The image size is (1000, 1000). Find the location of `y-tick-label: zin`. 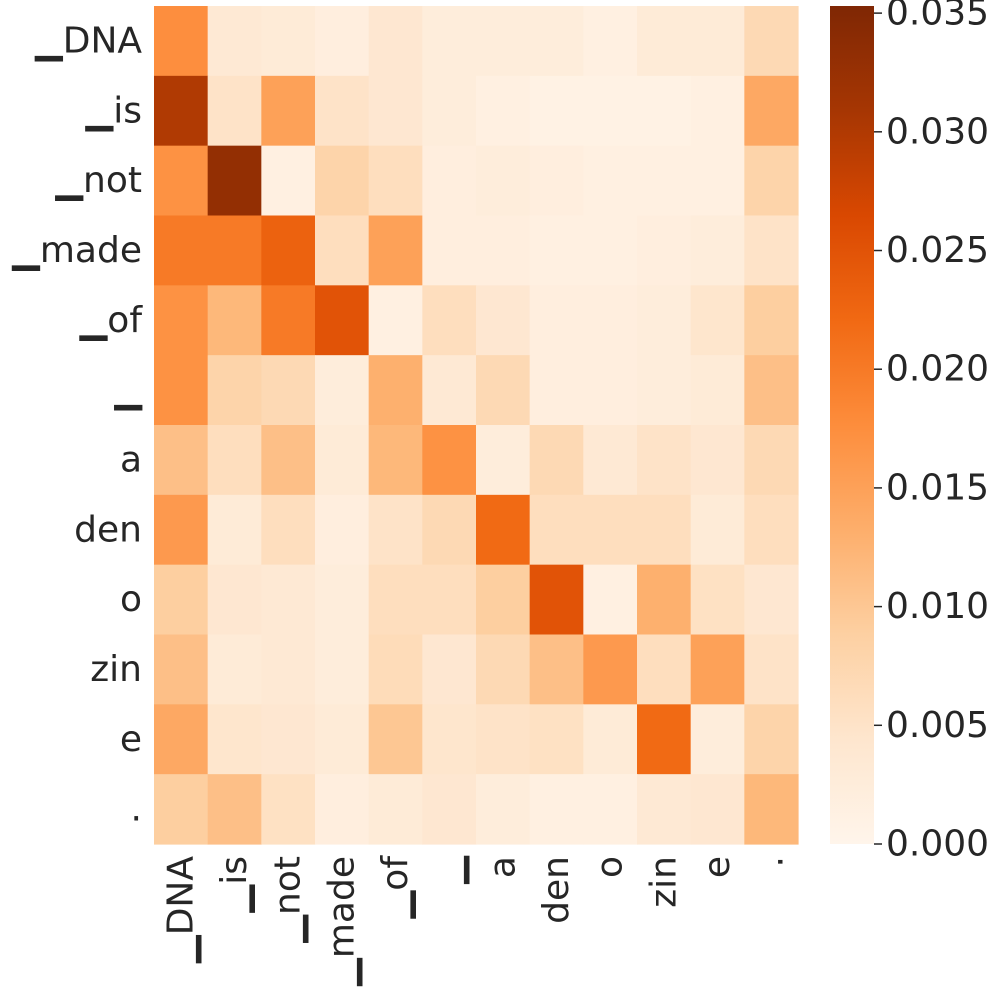

y-tick-label: zin is located at coordinates (116, 669).